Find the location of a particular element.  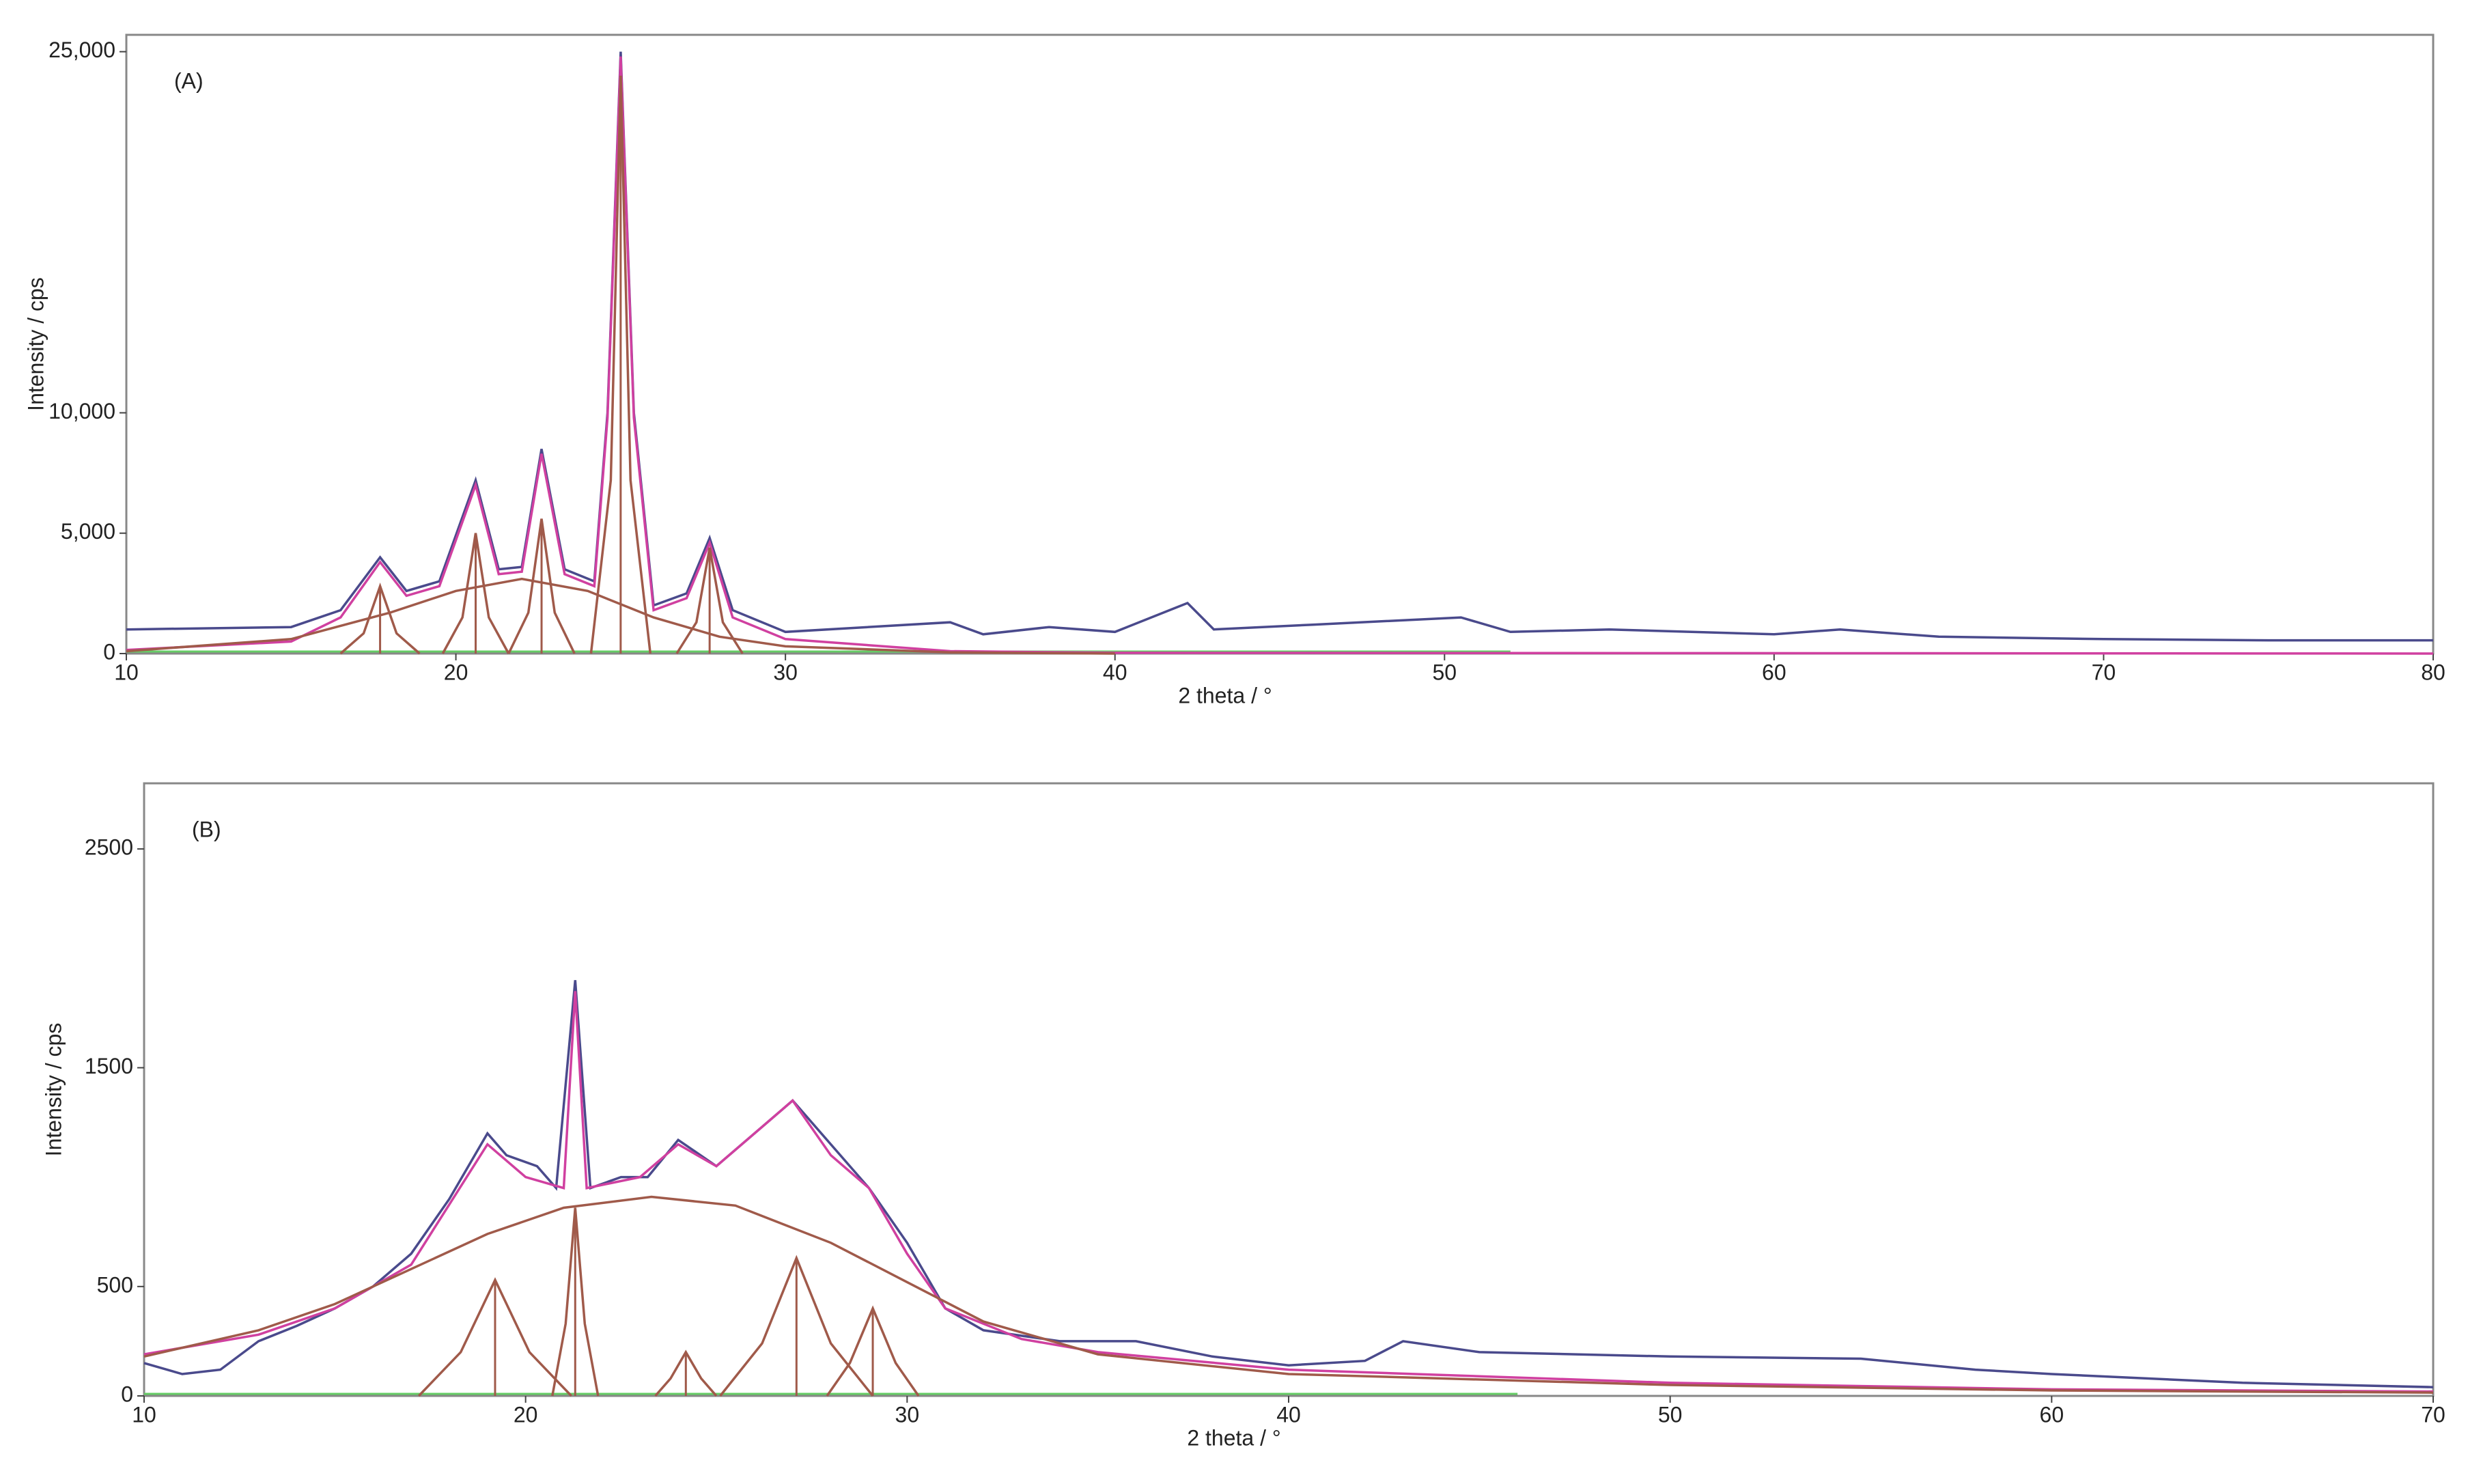

y-tick-label: 2500 is located at coordinates (109, 848).